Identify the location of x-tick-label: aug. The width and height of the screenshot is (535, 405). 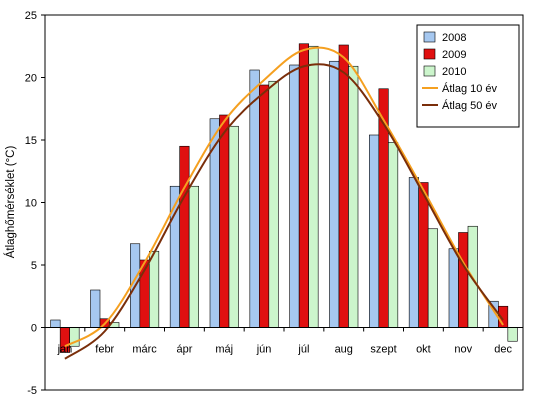
(344, 350).